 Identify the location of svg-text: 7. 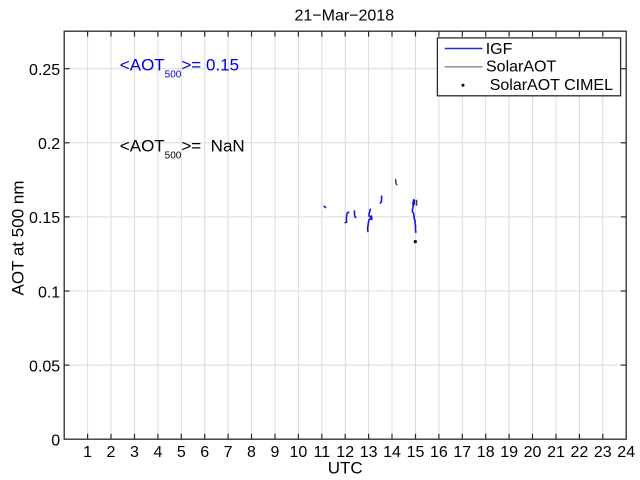
(228, 452).